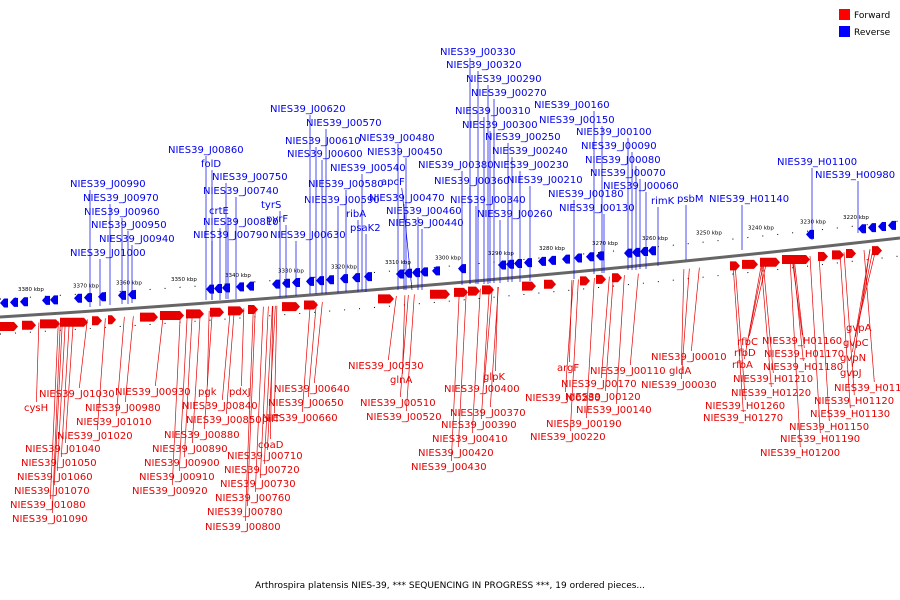  Describe the element at coordinates (426, 223) in the screenshot. I see `reverse-gene-label: NIES39_J00440` at that location.